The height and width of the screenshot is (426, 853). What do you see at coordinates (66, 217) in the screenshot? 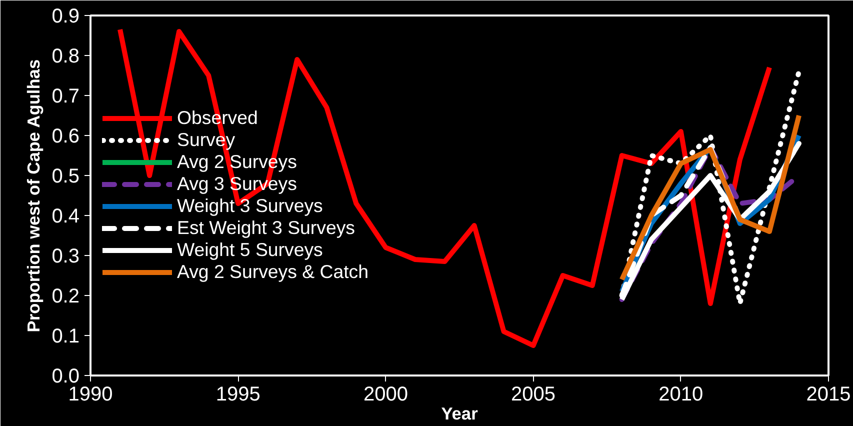
I see `y-tick-label: 0.4` at bounding box center [66, 217].